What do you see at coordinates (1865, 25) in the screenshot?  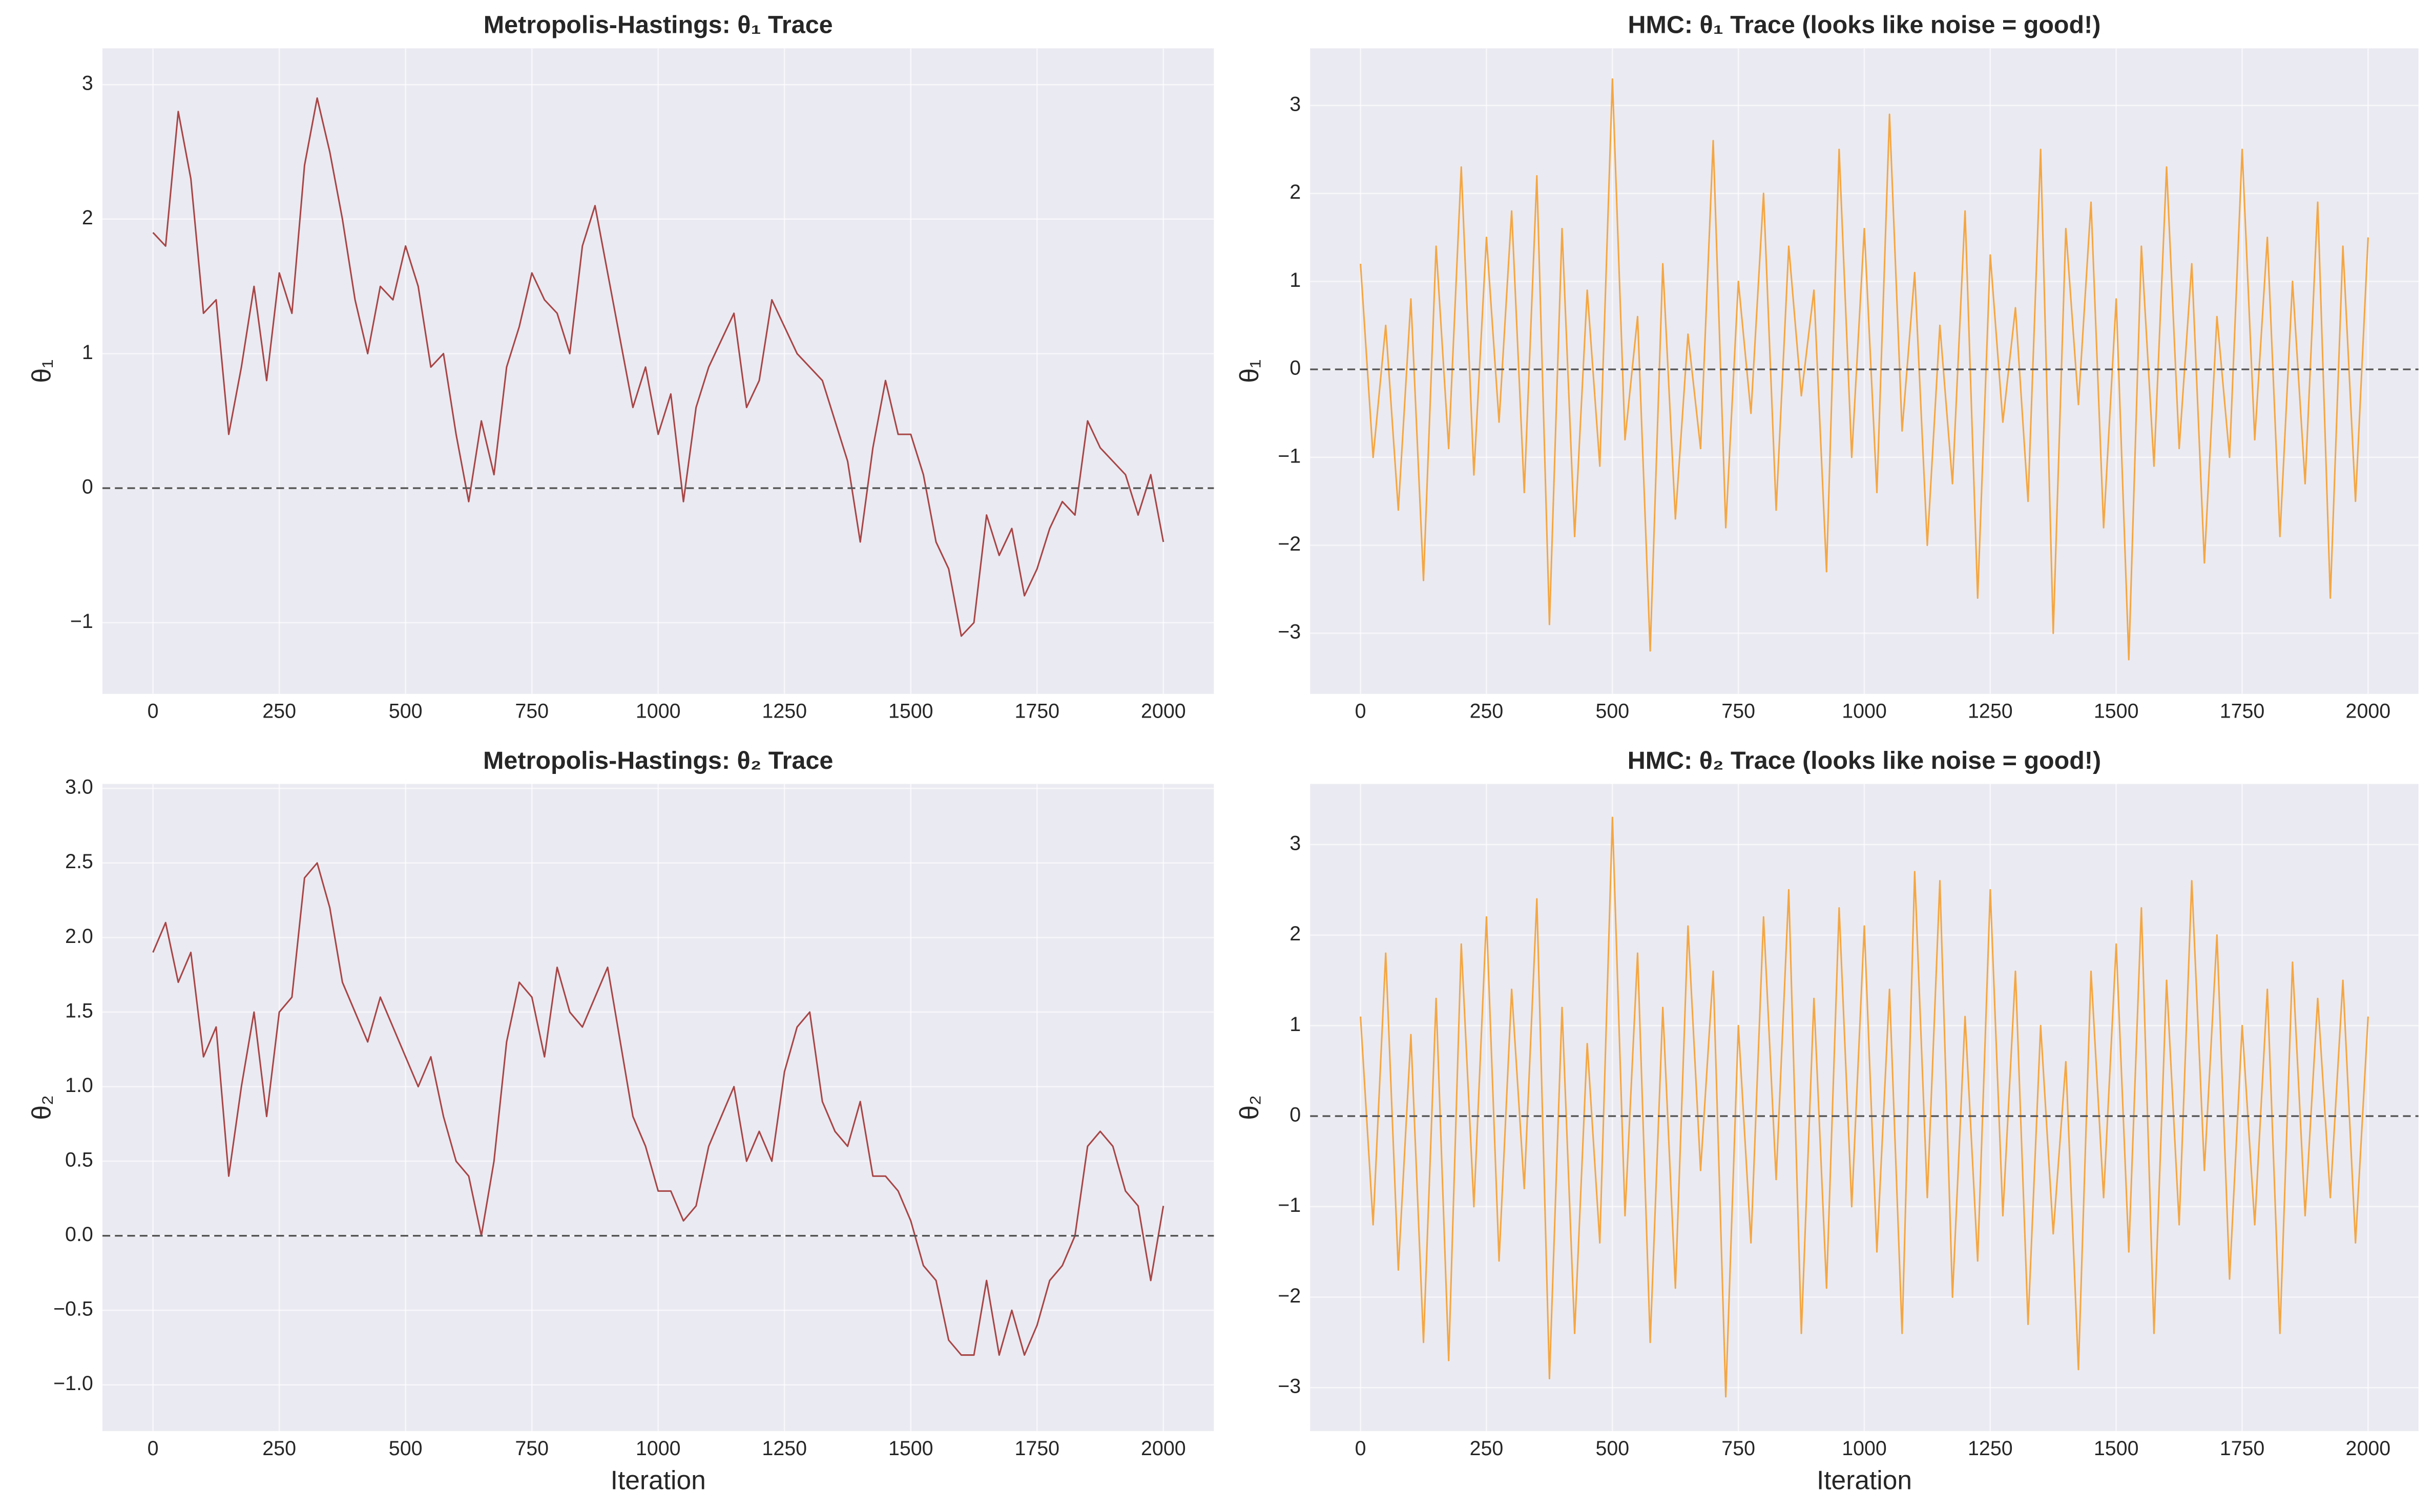 I see `chart-title: HMC: θ₁ Trace (looks like noise = good!)` at bounding box center [1865, 25].